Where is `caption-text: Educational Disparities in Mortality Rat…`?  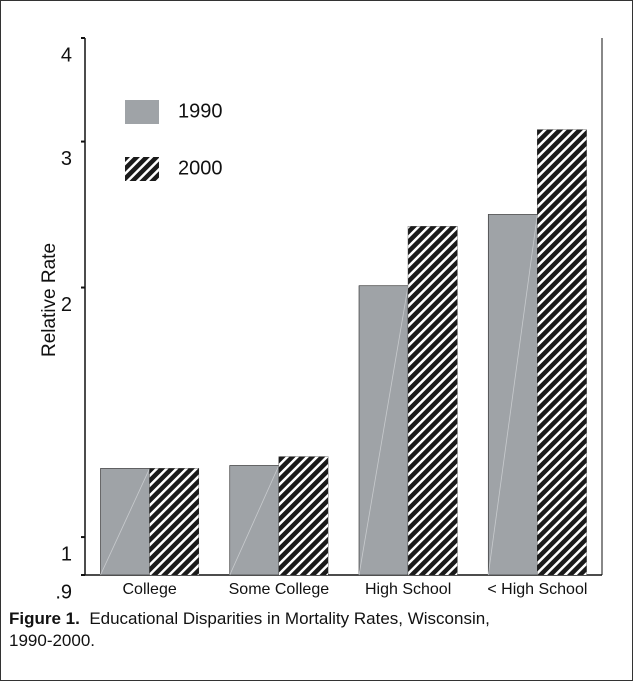 caption-text: Educational Disparities in Mortality Rat… is located at coordinates (249, 629).